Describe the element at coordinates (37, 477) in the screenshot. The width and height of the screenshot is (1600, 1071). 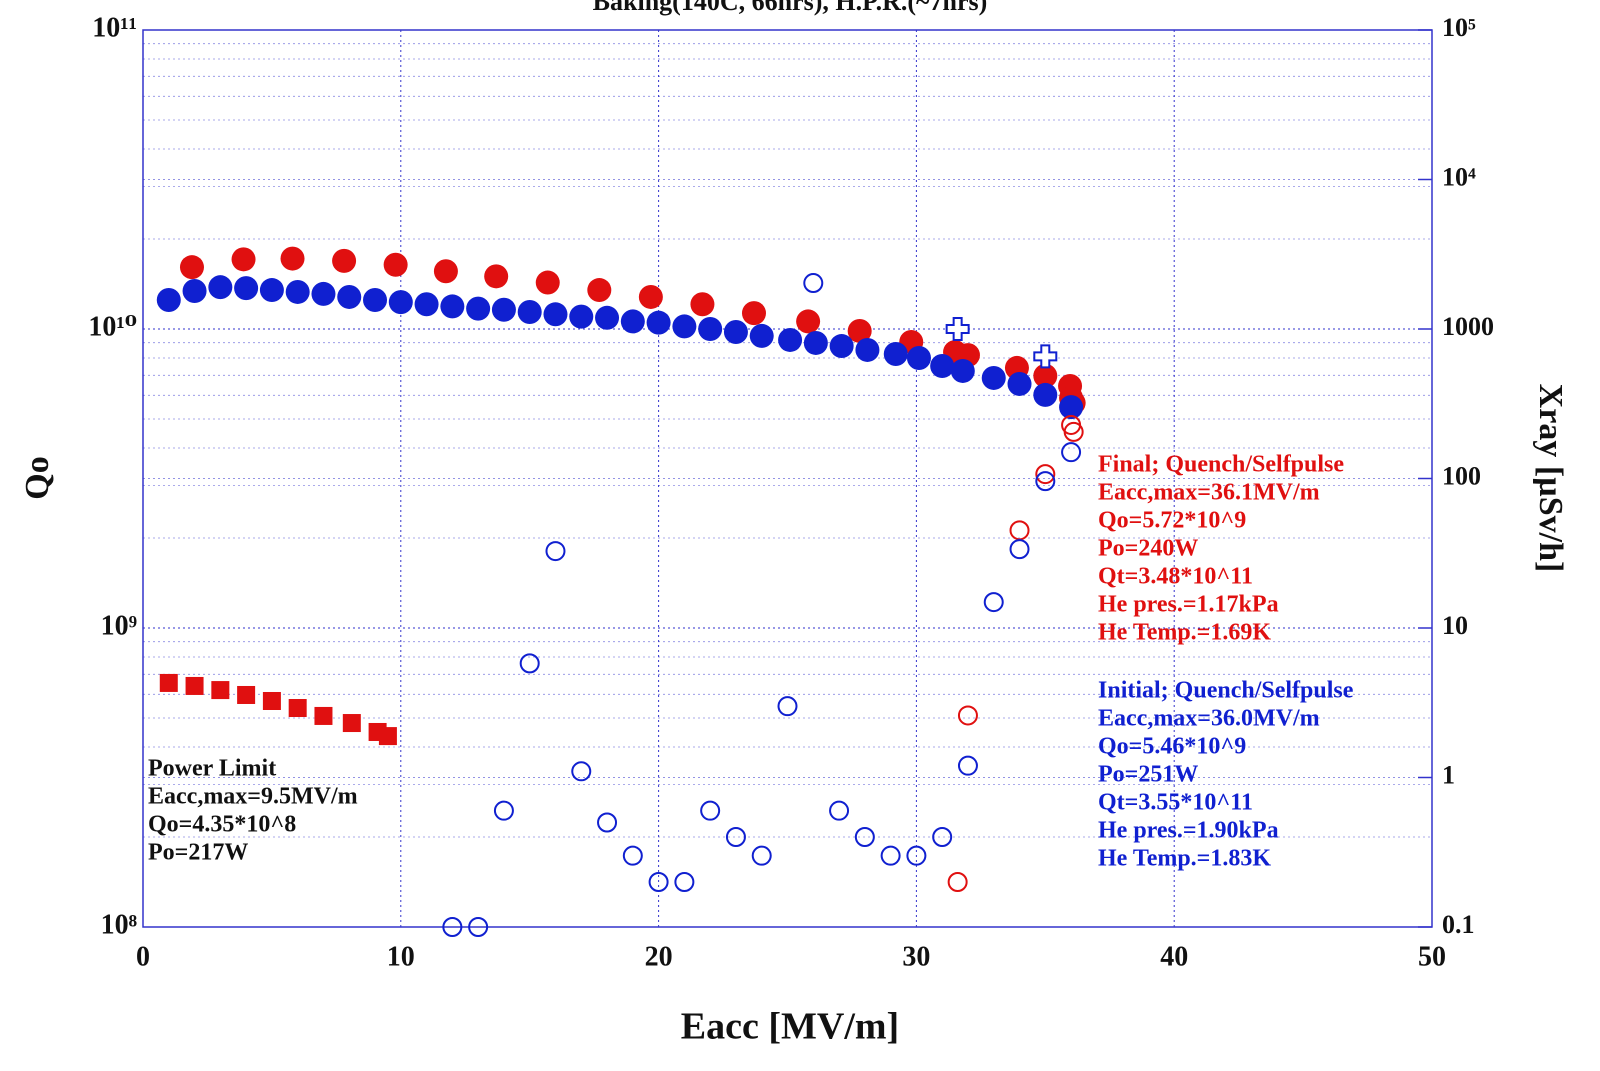
I see `y-axis-label: Qo` at that location.